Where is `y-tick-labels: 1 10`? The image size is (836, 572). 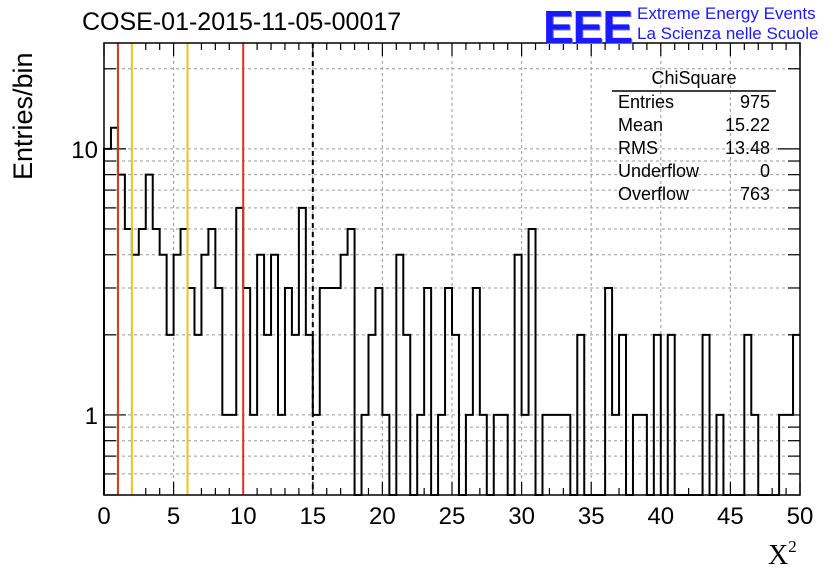 y-tick-labels: 1 10 is located at coordinates (84, 283).